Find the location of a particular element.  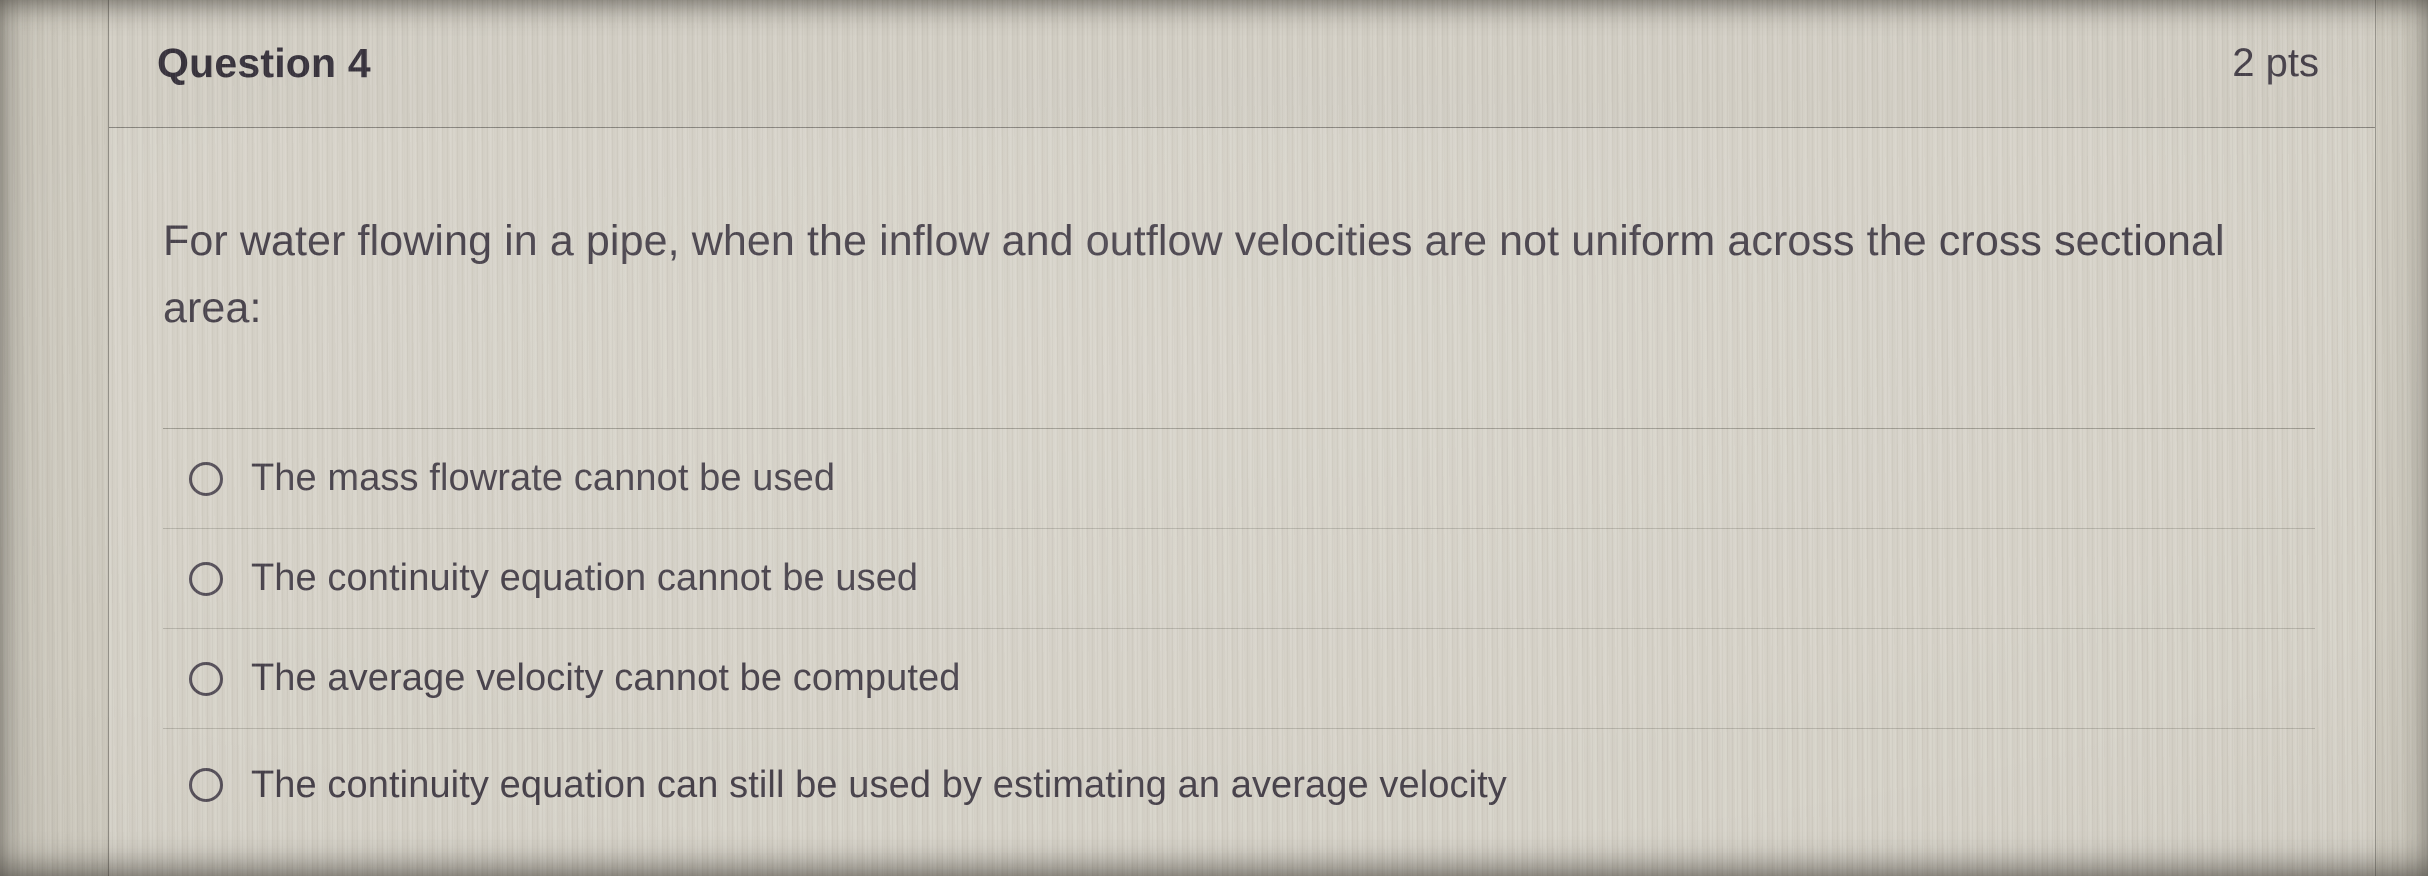

question-title: Question 4 is located at coordinates (264, 63).